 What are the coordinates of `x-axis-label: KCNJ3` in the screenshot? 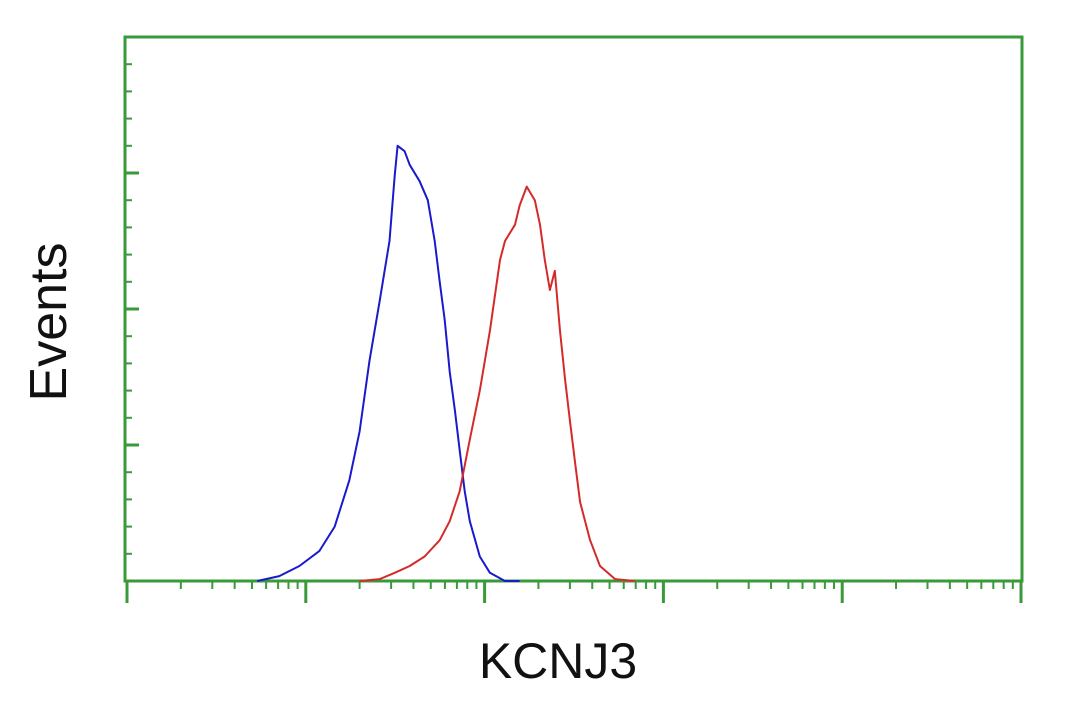 It's located at (558, 661).